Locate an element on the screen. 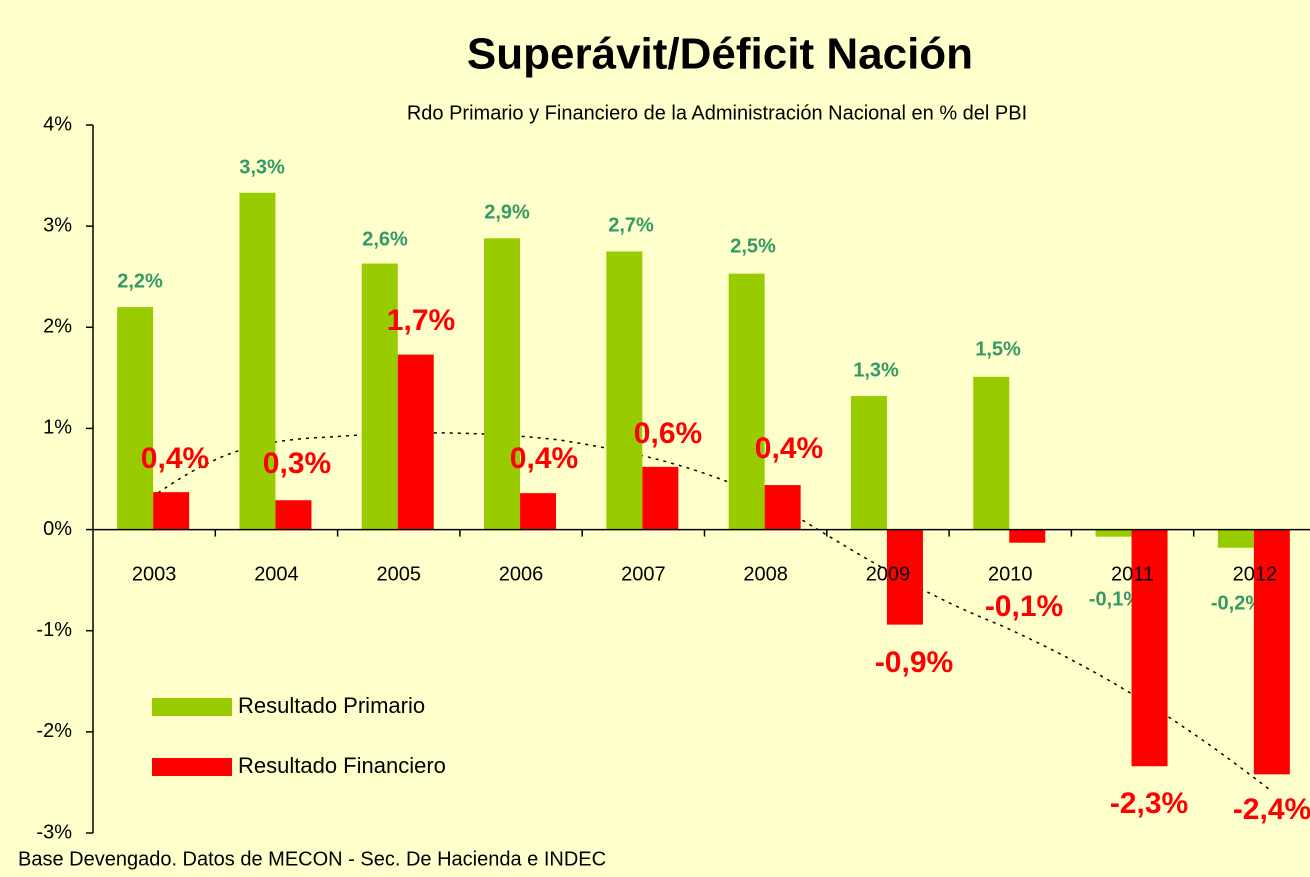  x-tick-label: 2011 is located at coordinates (1132, 574).